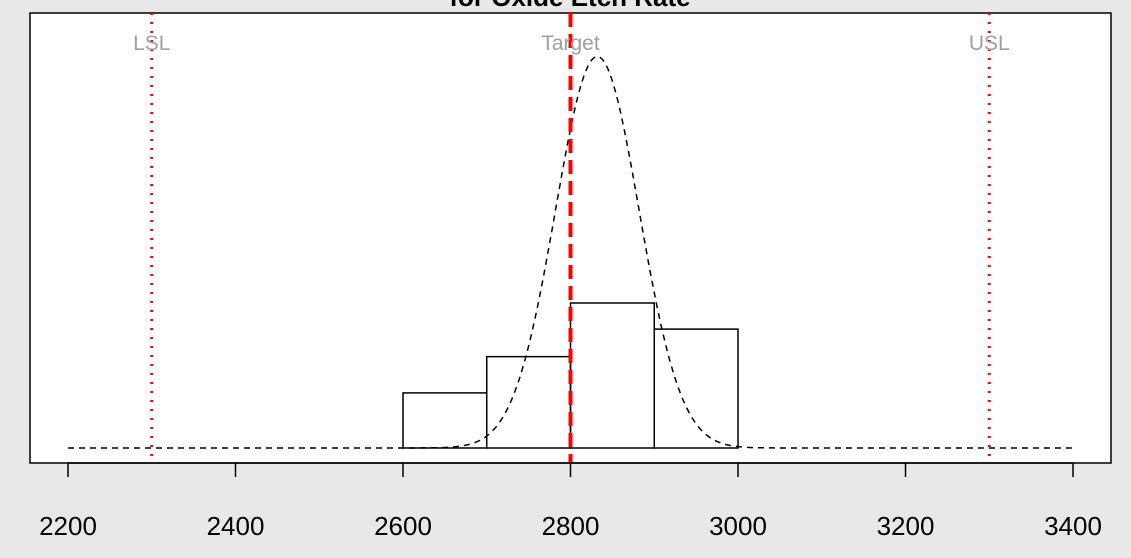 The height and width of the screenshot is (558, 1131). What do you see at coordinates (68, 526) in the screenshot?
I see `x-tick-label: 2200` at bounding box center [68, 526].